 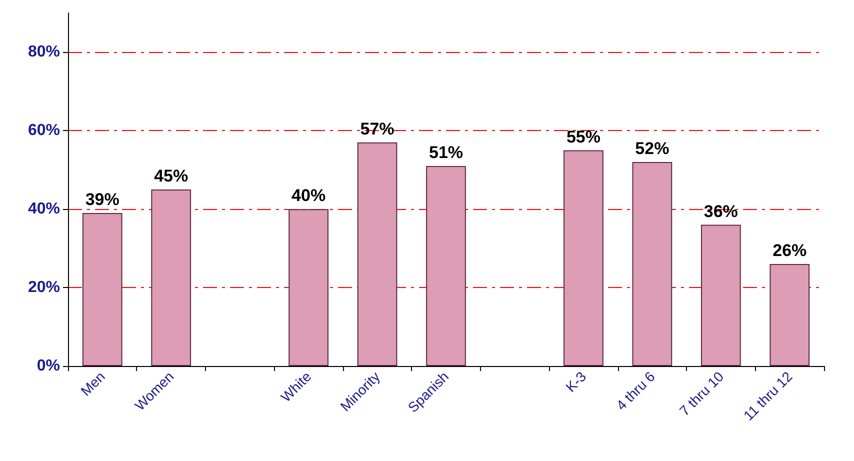 I want to click on data-label: 39%, so click(x=102, y=200).